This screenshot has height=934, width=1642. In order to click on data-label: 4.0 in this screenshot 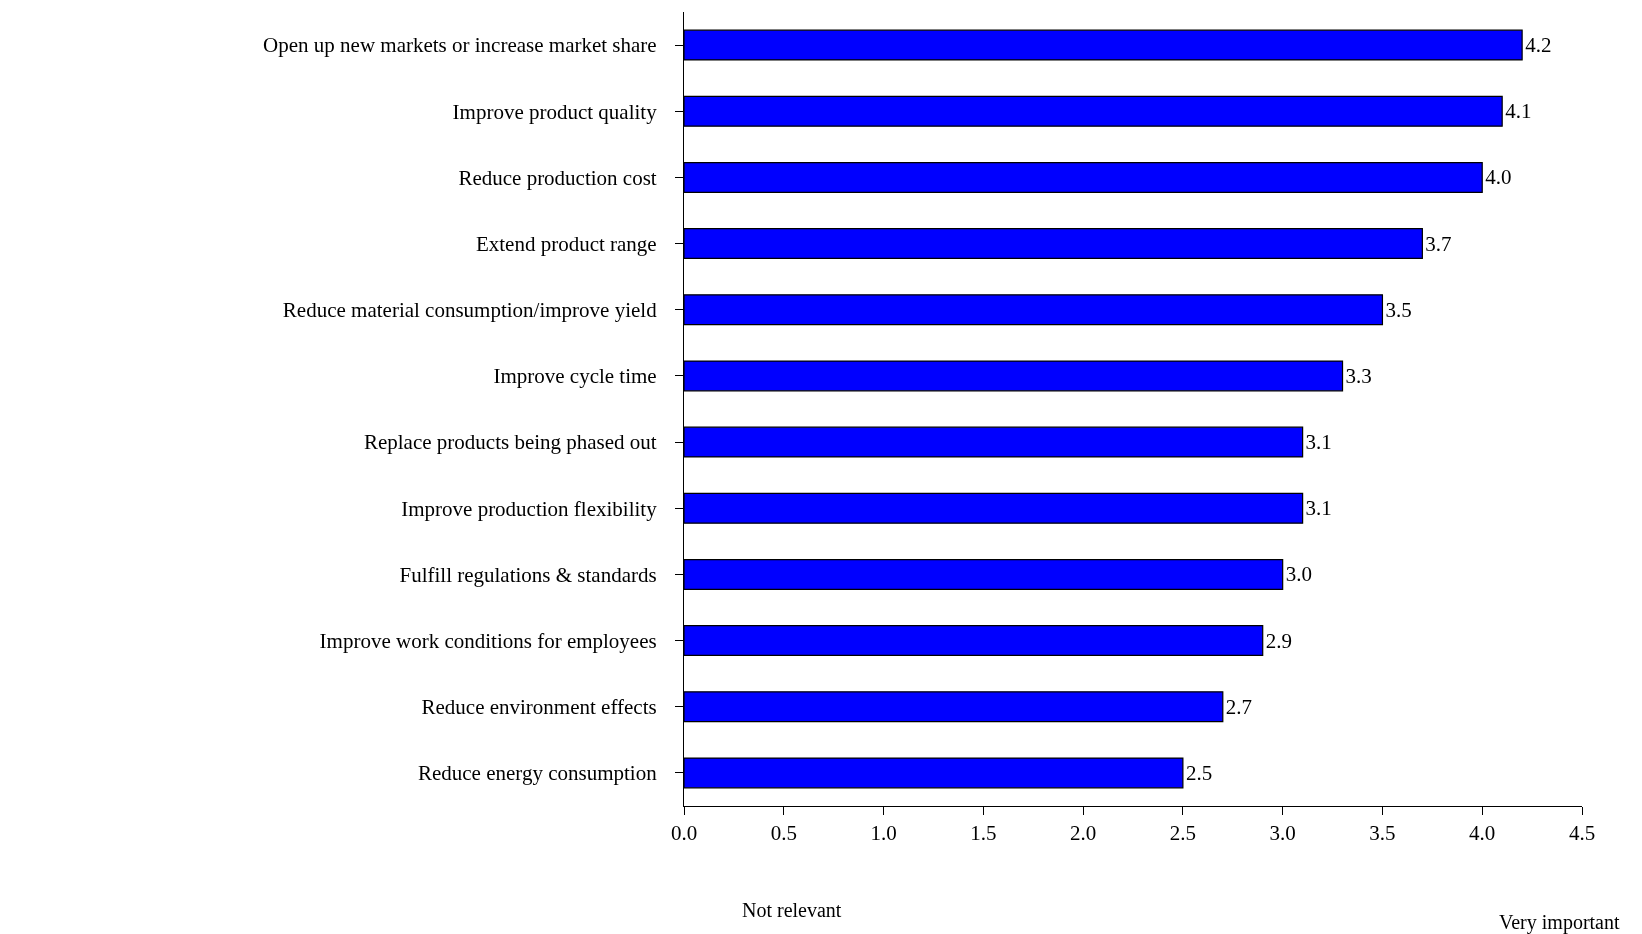, I will do `click(1498, 177)`.